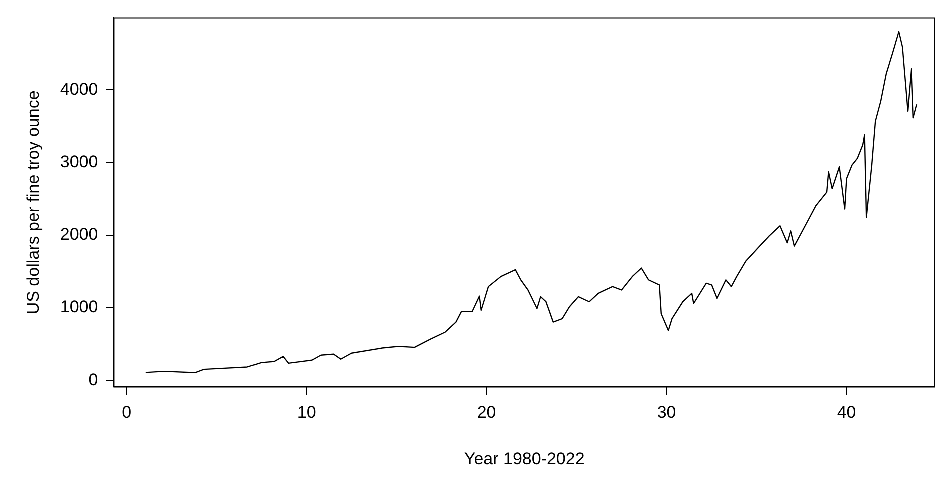 The image size is (938, 482). Describe the element at coordinates (93, 380) in the screenshot. I see `y-tick-label: 0` at that location.